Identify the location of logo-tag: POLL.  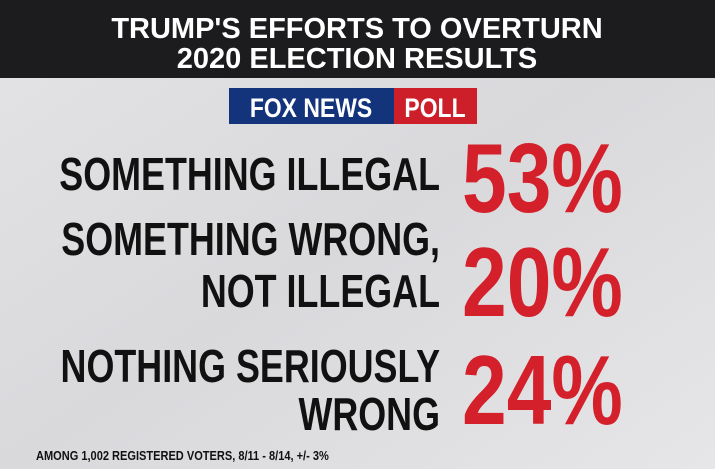
(434, 108).